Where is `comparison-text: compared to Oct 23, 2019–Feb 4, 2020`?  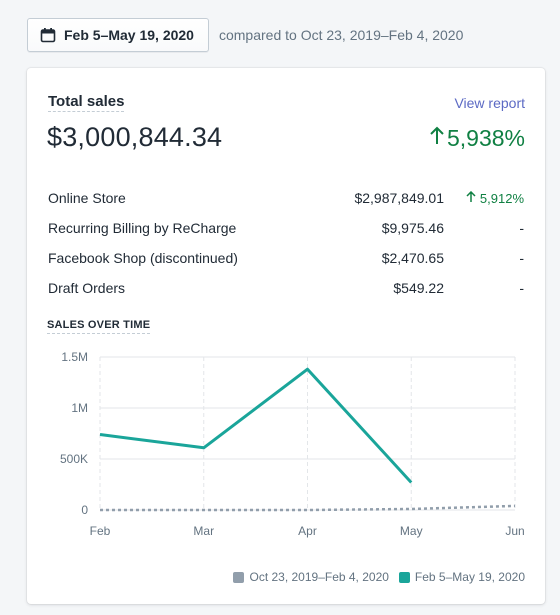
comparison-text: compared to Oct 23, 2019–Feb 4, 2020 is located at coordinates (341, 35).